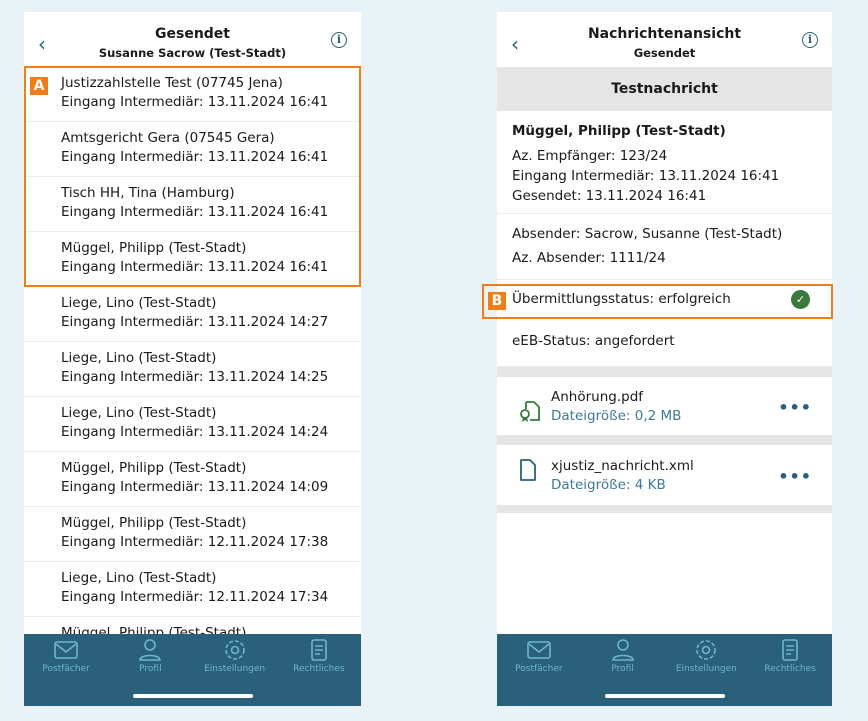 The image size is (868, 721). Describe the element at coordinates (195, 542) in the screenshot. I see `date: Eingang Intermediär: 12.11.2024 17:38` at that location.